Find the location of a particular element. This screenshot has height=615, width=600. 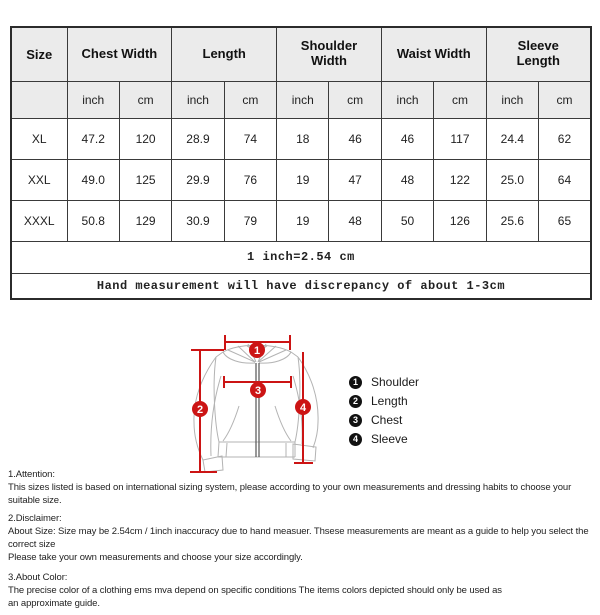

chest-measure-line is located at coordinates (257, 382).